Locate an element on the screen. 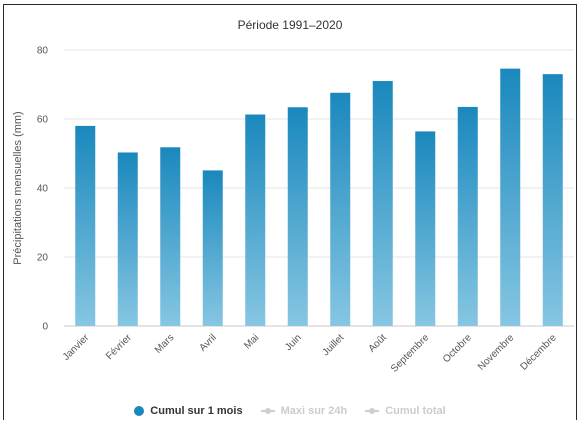 Image resolution: width=580 pixels, height=422 pixels. legend-label: Maxi sur 24h is located at coordinates (314, 411).